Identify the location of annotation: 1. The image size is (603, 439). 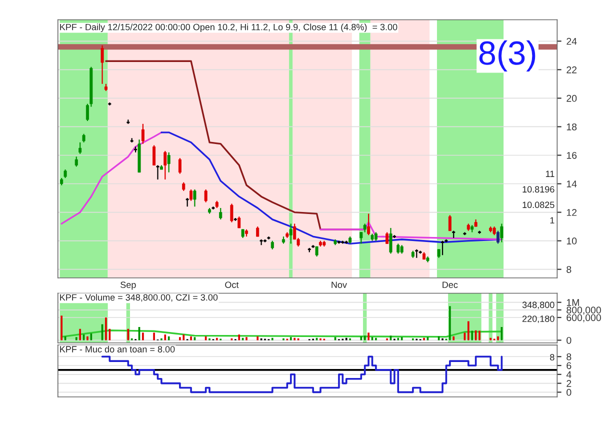
(552, 220).